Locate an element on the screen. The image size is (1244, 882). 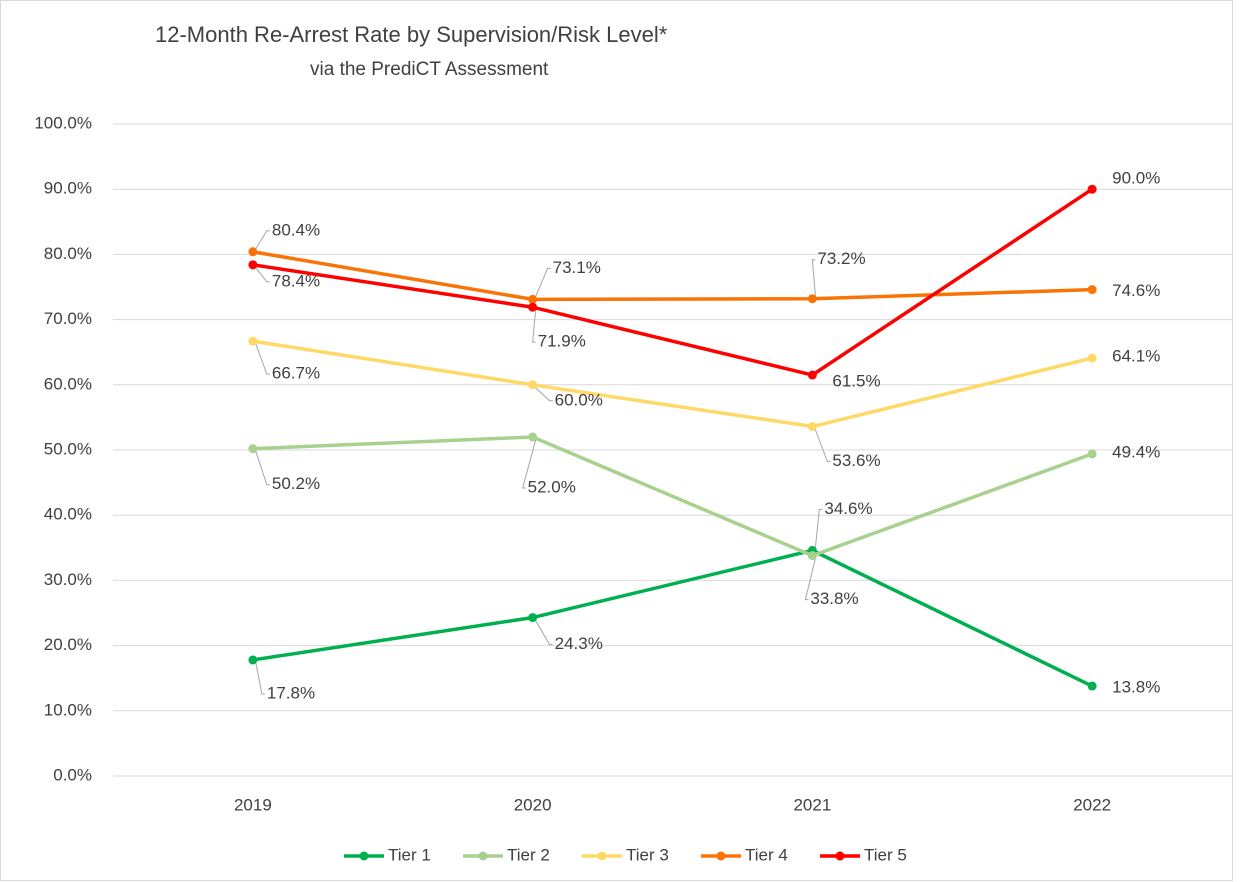
y-tick-label: 0.0% is located at coordinates (72, 774).